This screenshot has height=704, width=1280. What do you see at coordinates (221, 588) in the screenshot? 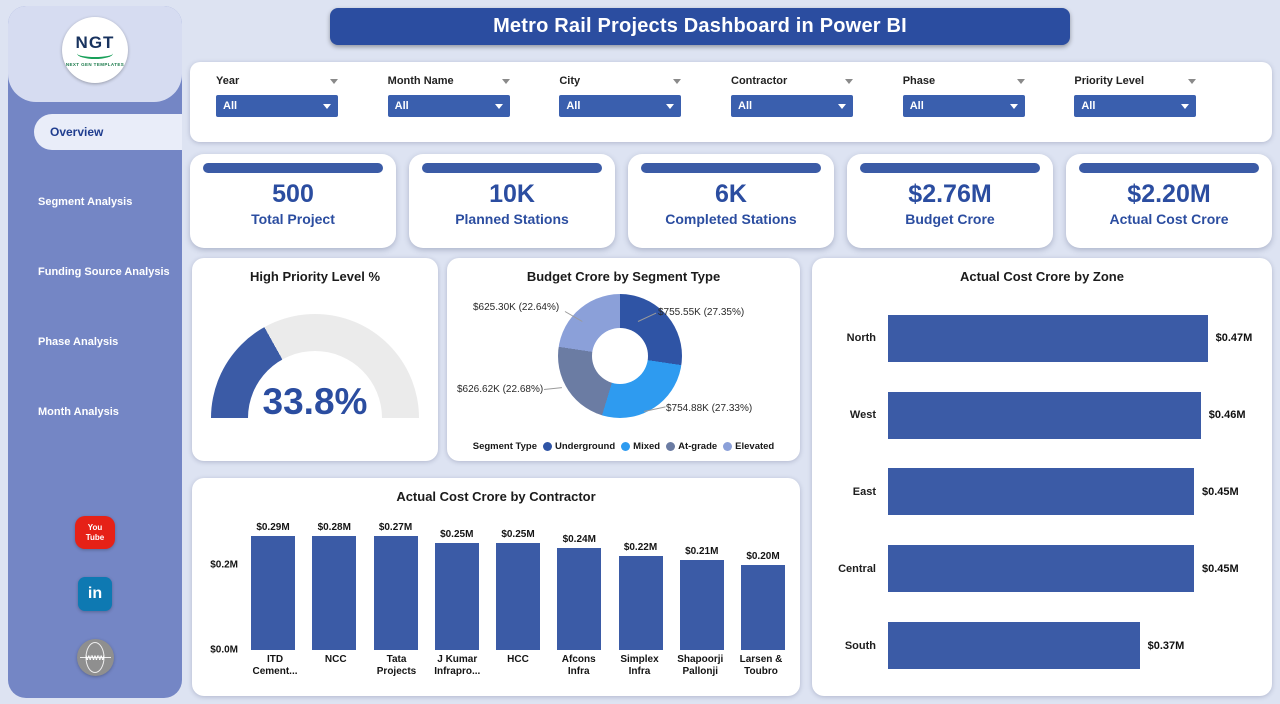
I see `contractor-yticks: $0.0M $0.2M` at bounding box center [221, 588].